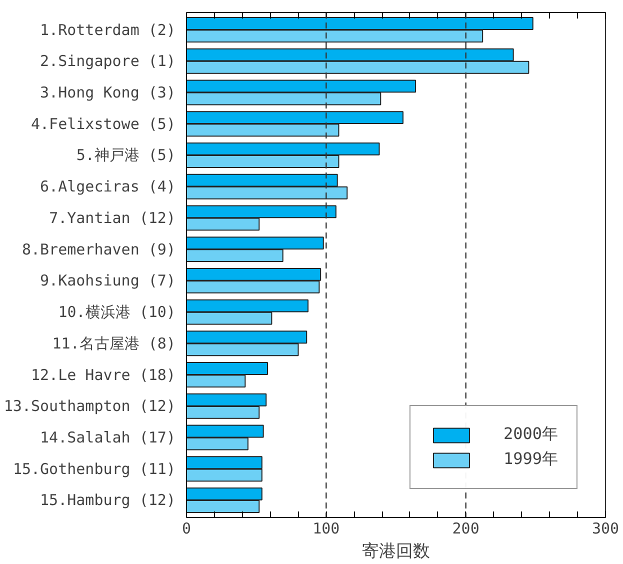  What do you see at coordinates (103, 375) in the screenshot?
I see `y-tick-label: 12.Le Havre (18)` at bounding box center [103, 375].